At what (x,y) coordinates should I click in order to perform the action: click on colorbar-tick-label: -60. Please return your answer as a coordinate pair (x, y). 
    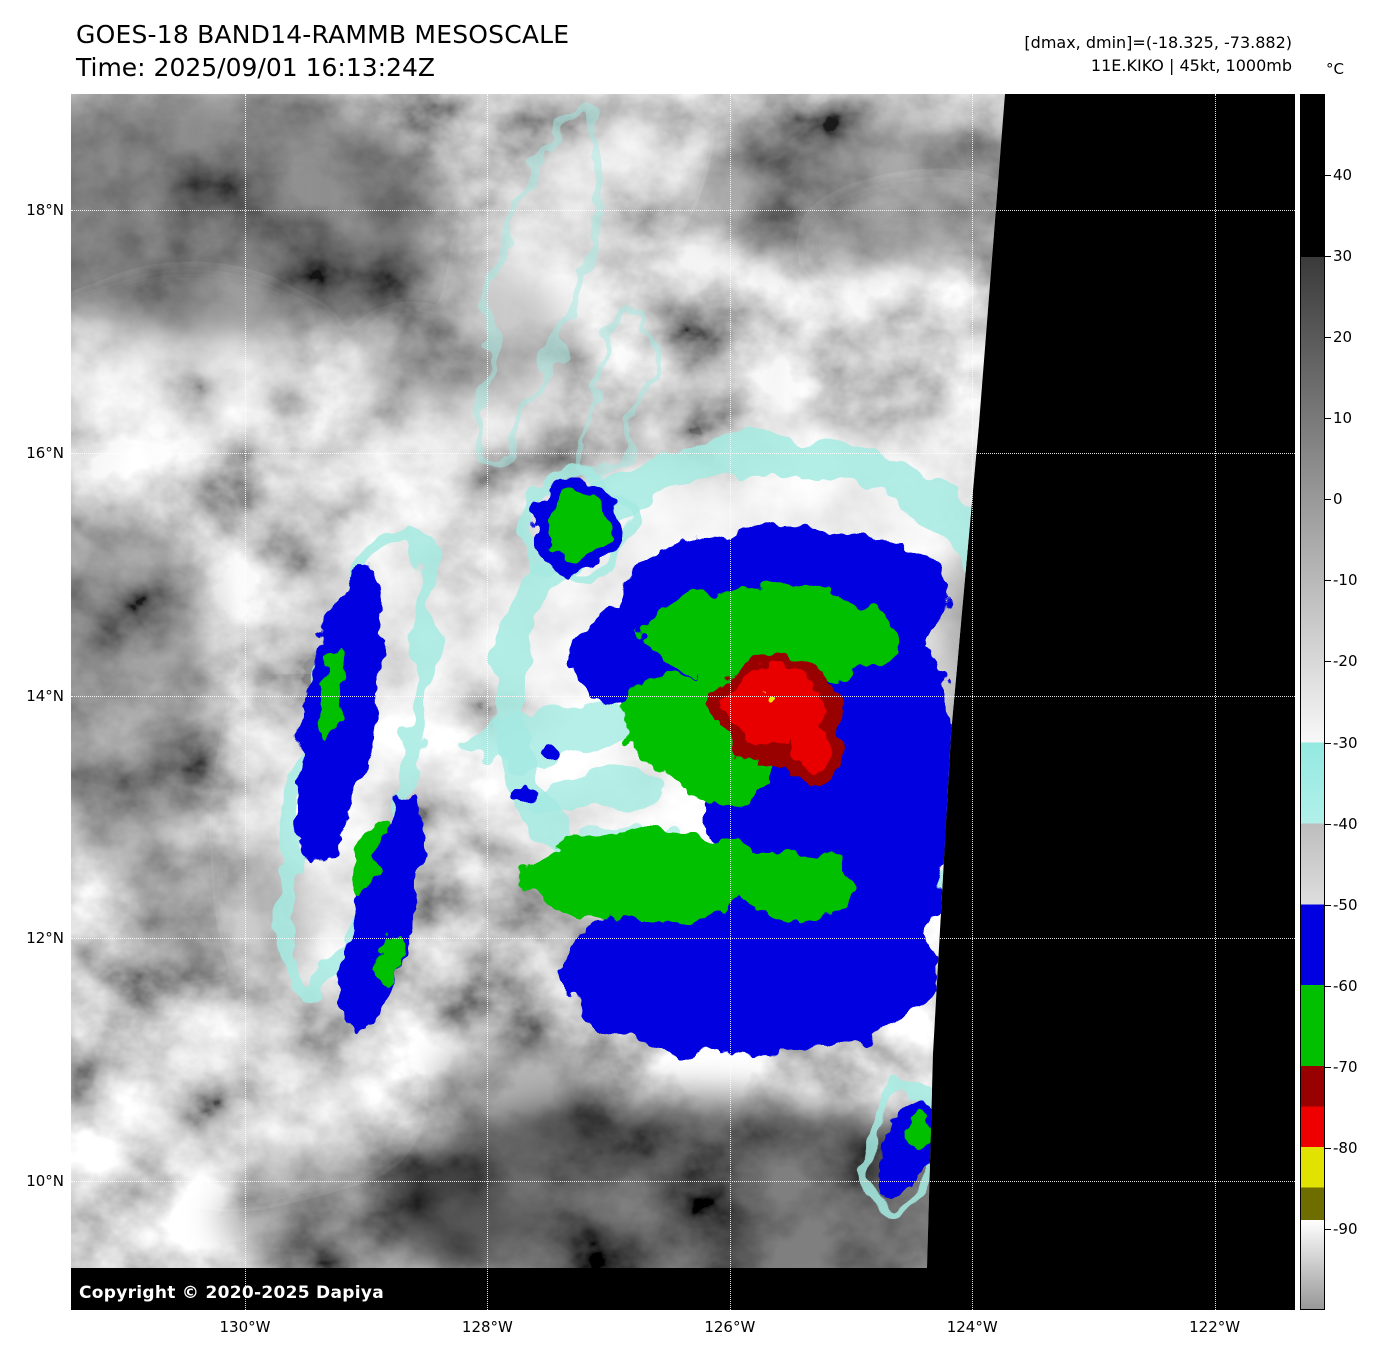
    Looking at the image, I should click on (1345, 985).